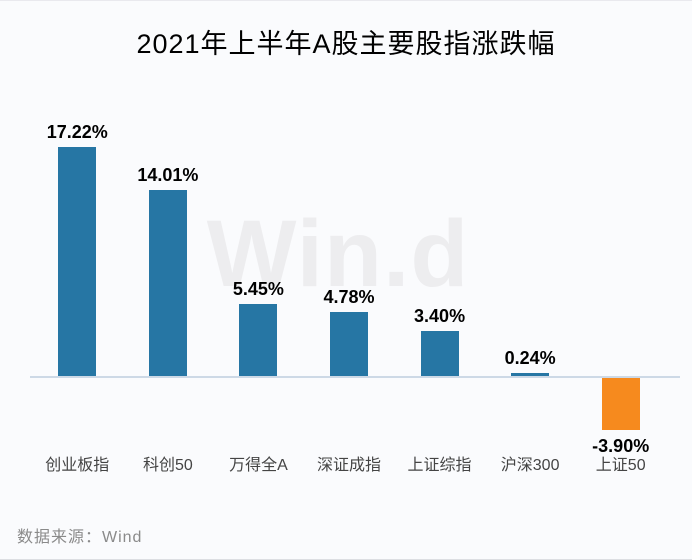 The image size is (692, 560). What do you see at coordinates (77, 132) in the screenshot?
I see `value-label: 17.22%` at bounding box center [77, 132].